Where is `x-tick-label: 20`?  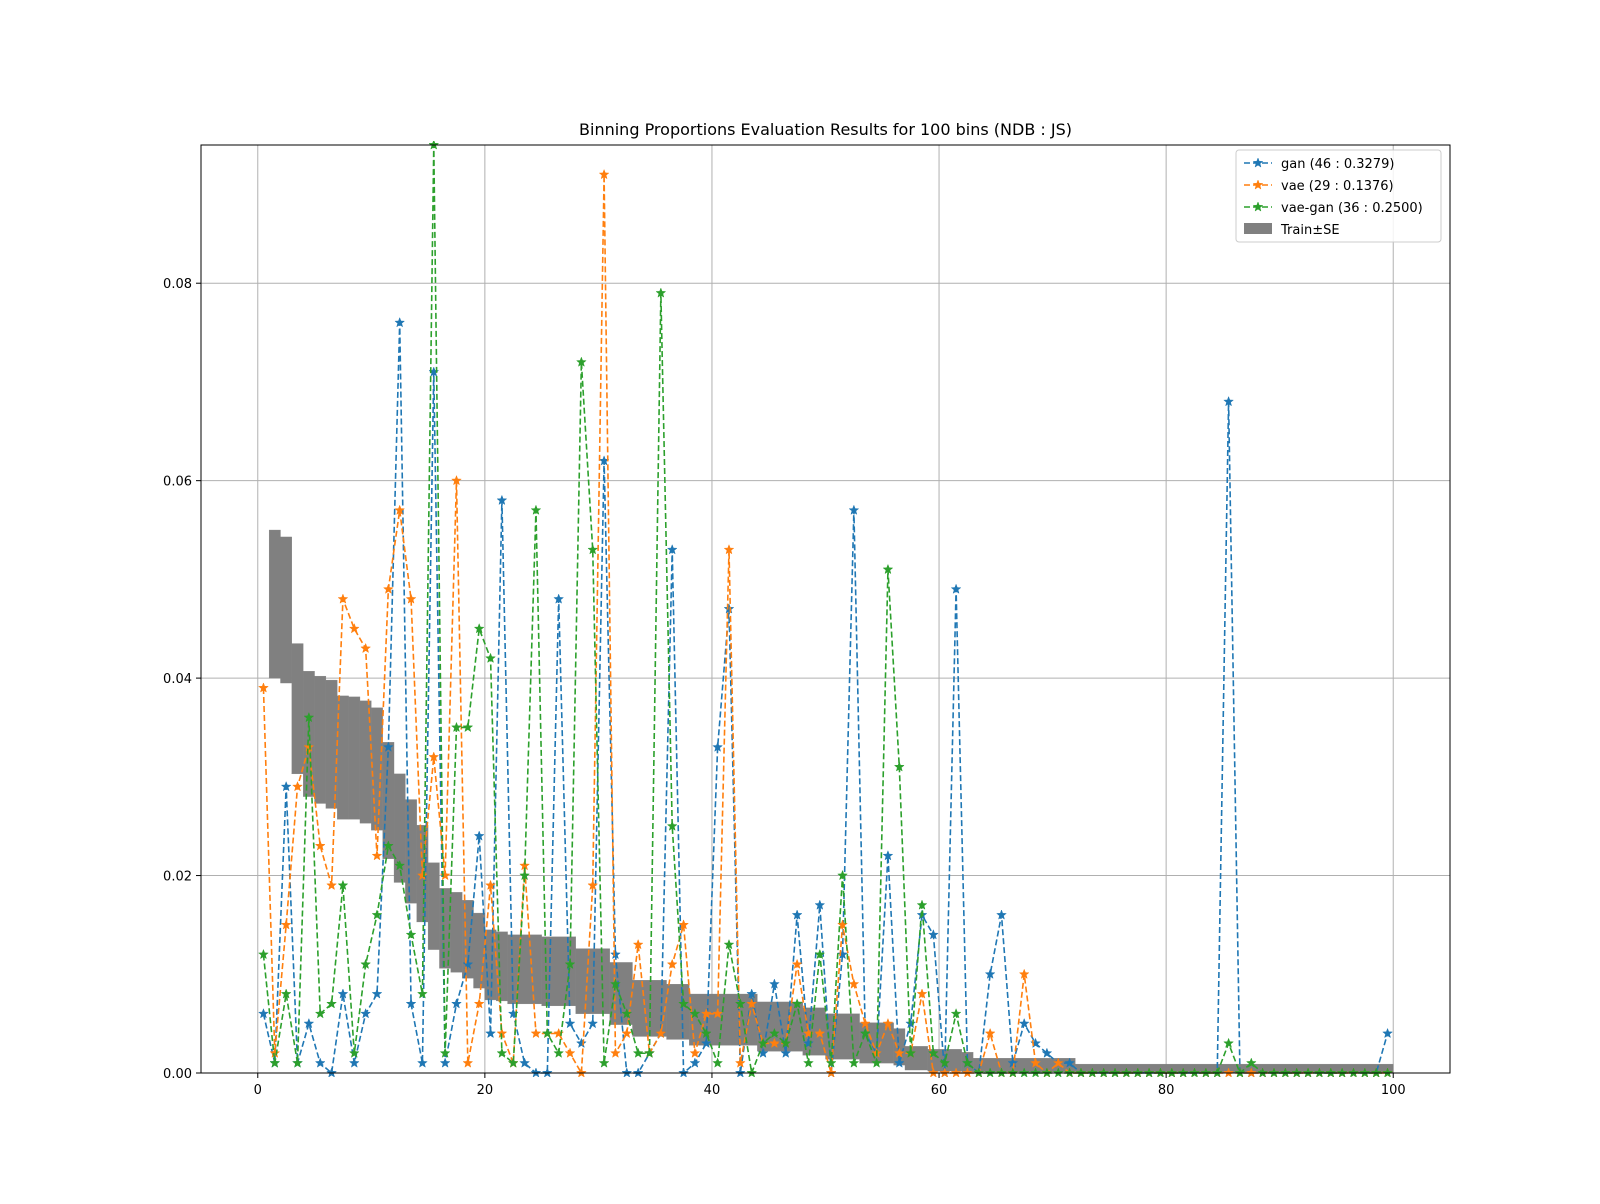
x-tick-label: 20 is located at coordinates (485, 1090).